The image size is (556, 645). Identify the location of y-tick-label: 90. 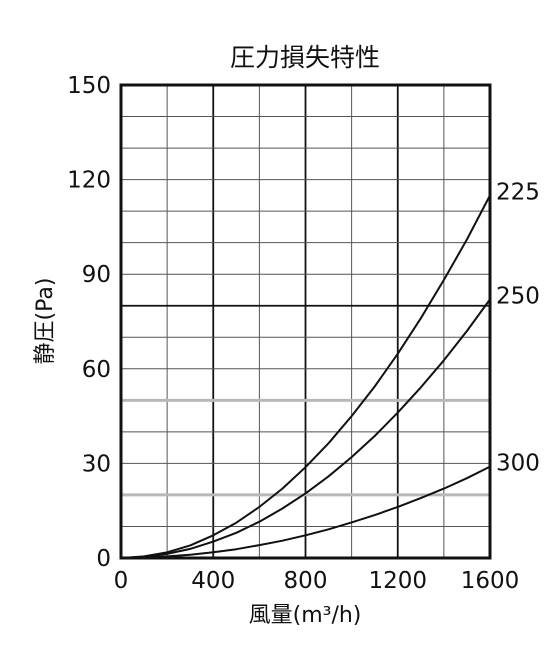
(96, 275).